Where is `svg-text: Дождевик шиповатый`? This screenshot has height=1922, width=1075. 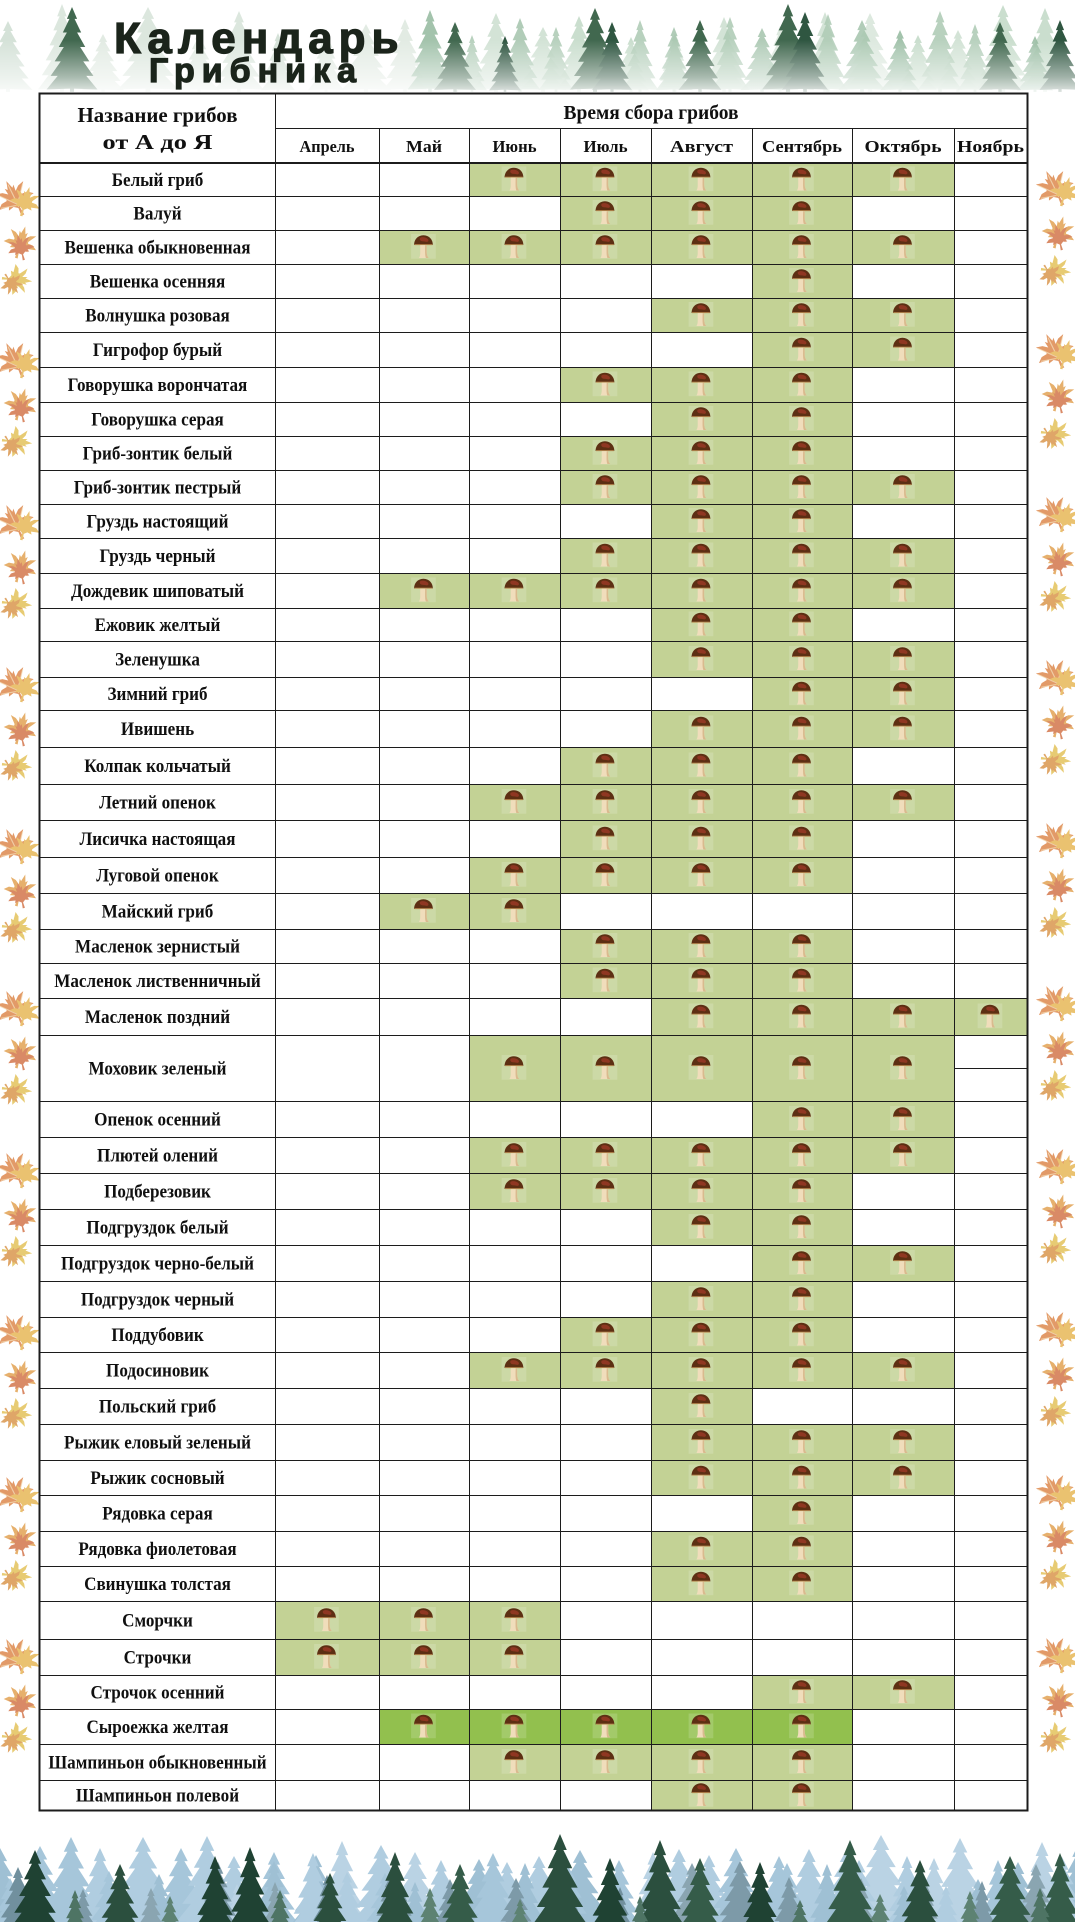 svg-text: Дождевик шиповатый is located at coordinates (157, 591).